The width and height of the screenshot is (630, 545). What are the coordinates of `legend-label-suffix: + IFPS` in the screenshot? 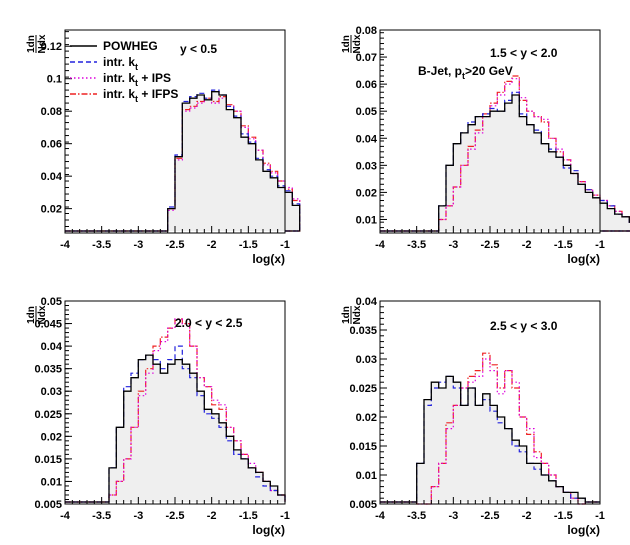 It's located at (158, 94).